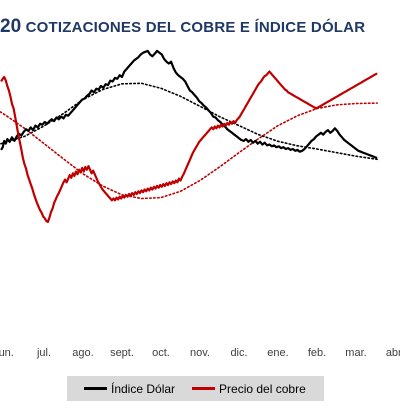  I want to click on x-tick-label: jul., so click(43, 353).